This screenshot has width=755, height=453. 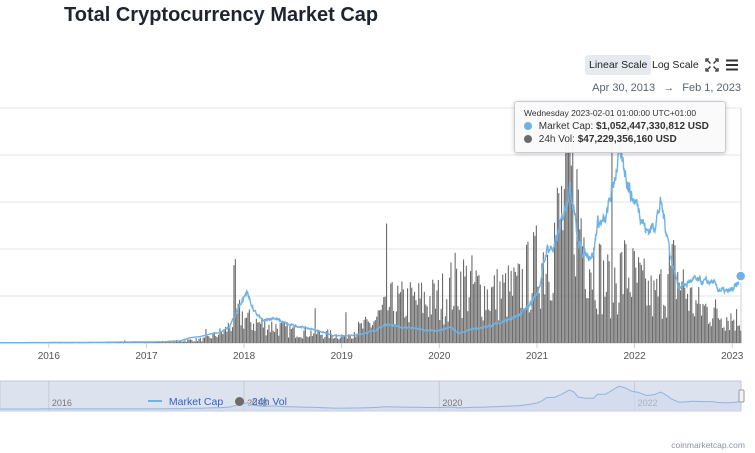 I want to click on date-range-to: Feb 1, 2023, so click(x=711, y=88).